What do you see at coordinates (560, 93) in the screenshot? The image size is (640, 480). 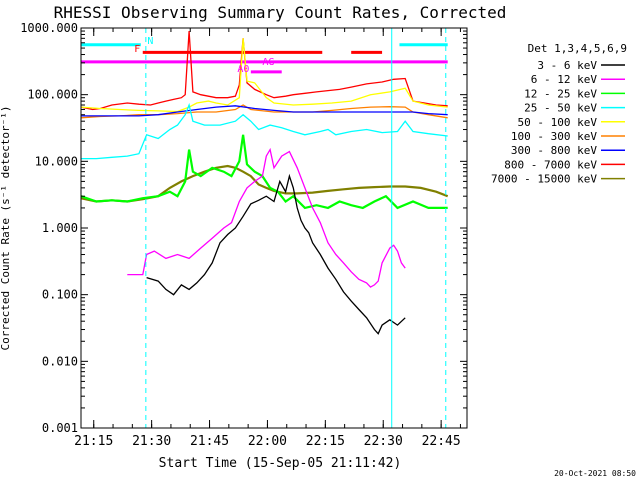 I see `legend-label: 12 - 25 keV` at bounding box center [560, 93].